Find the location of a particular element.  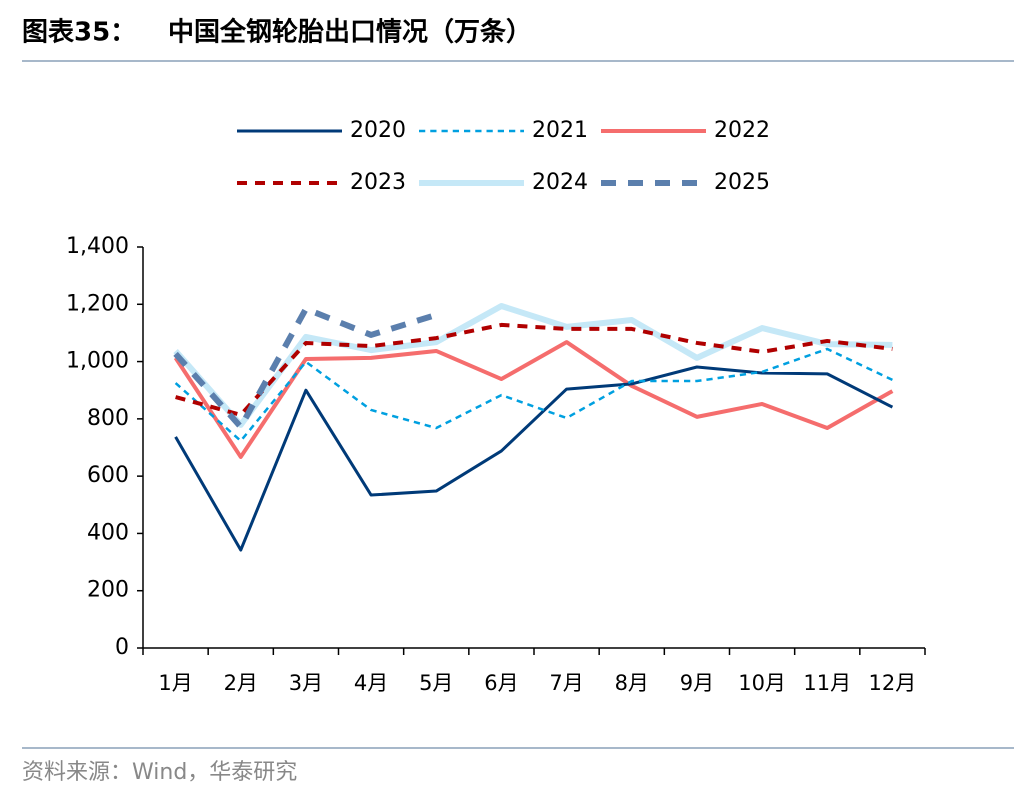

y-tick-label: 1,000 is located at coordinates (97, 361).